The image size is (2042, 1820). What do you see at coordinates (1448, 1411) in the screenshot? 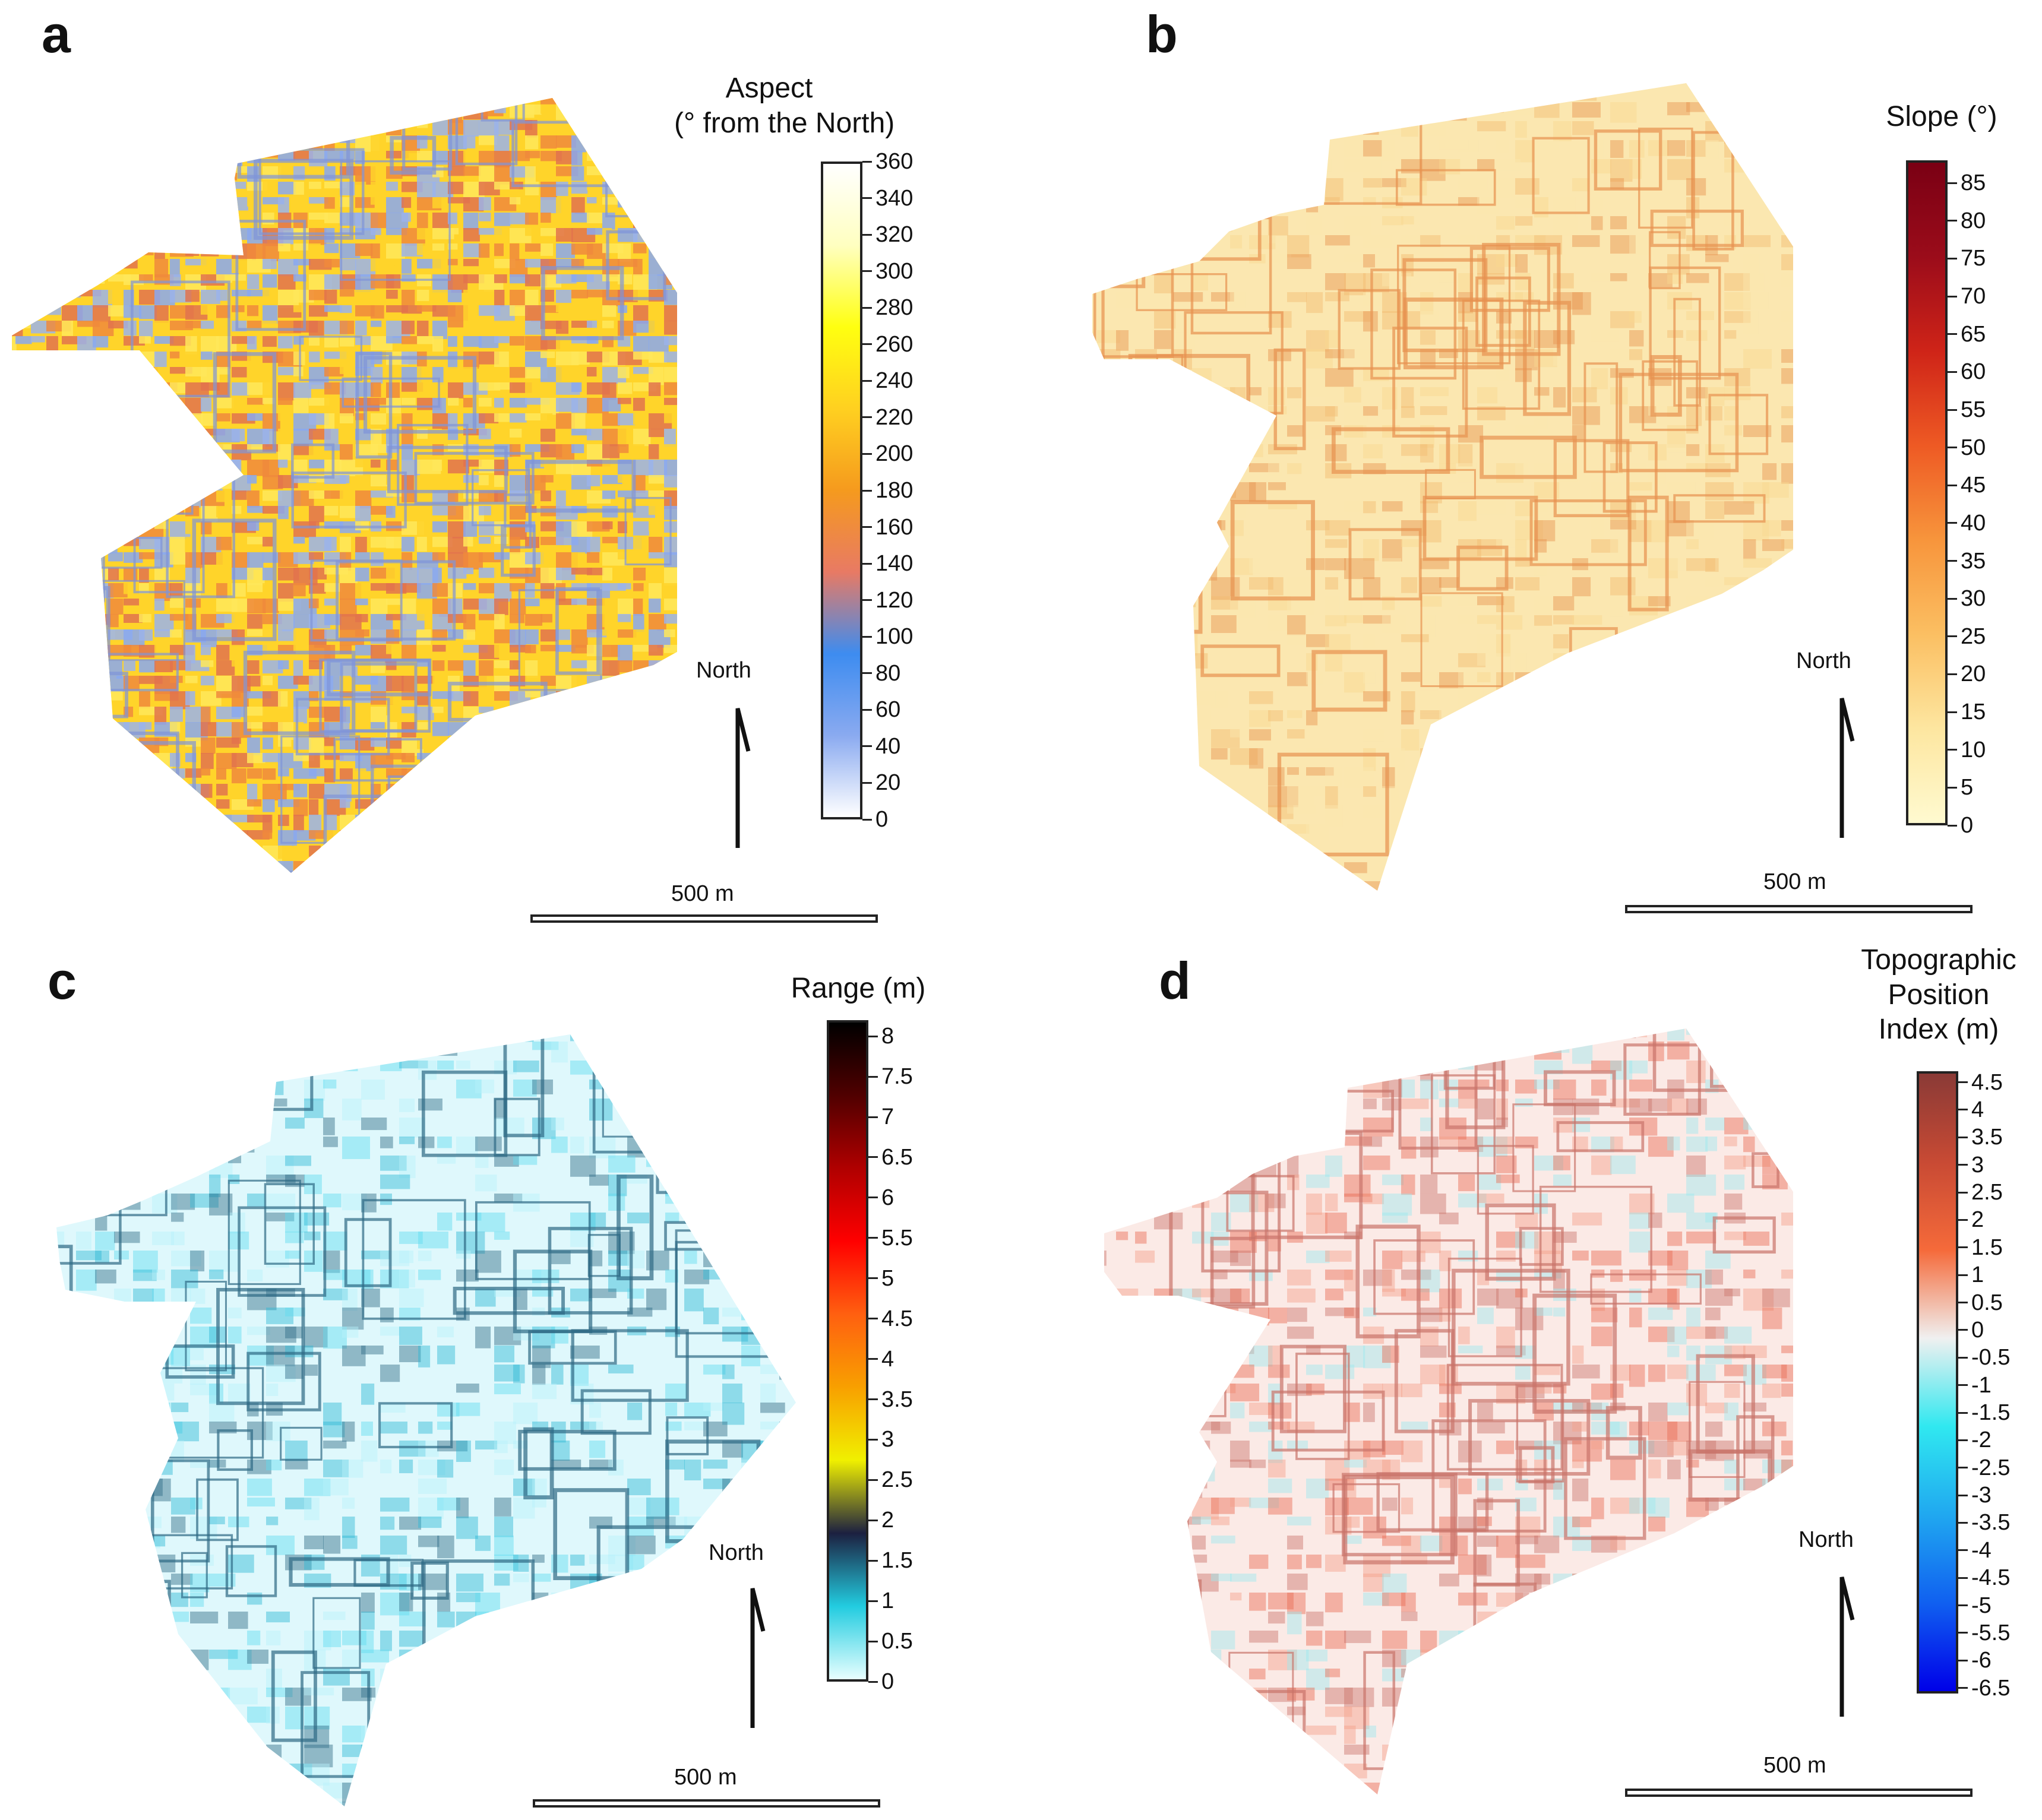
I see `tpi-map` at bounding box center [1448, 1411].